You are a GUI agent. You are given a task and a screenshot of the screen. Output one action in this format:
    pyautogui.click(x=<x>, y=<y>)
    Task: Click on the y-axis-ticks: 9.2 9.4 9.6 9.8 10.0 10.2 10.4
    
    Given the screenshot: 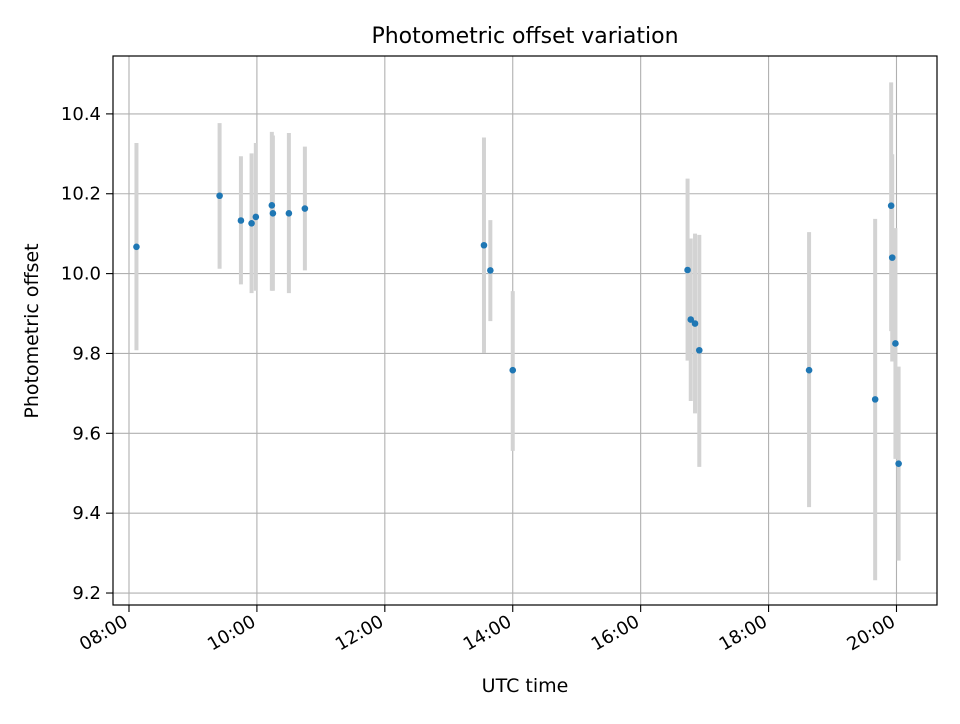 What is the action you would take?
    pyautogui.click(x=87, y=354)
    